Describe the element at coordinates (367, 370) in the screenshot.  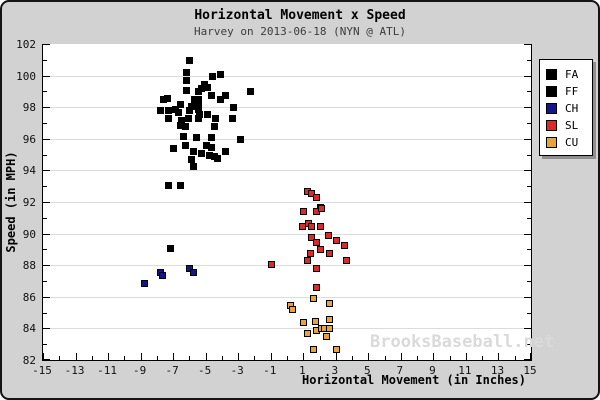
I see `x-tick-label: 5` at that location.